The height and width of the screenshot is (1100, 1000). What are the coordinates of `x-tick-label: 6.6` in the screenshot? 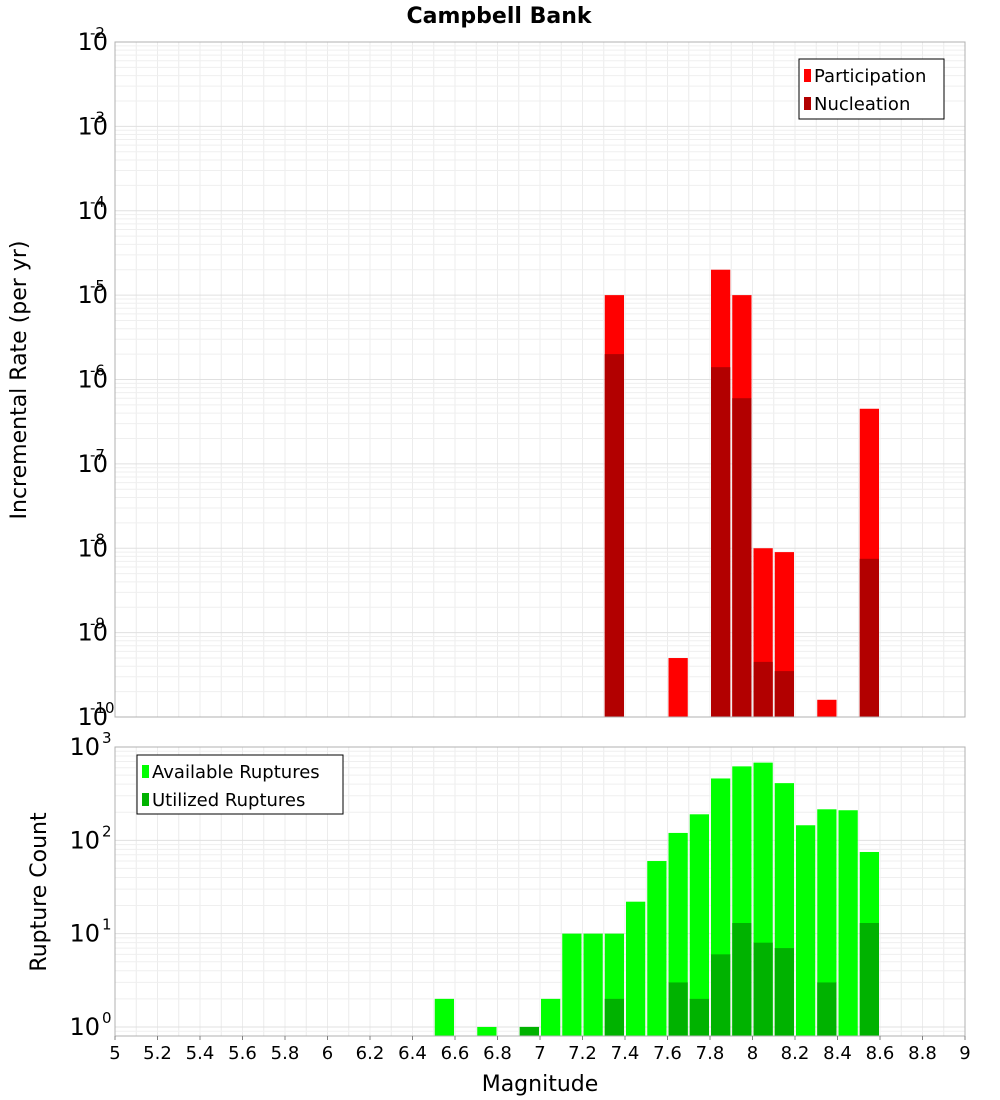 It's located at (455, 1053).